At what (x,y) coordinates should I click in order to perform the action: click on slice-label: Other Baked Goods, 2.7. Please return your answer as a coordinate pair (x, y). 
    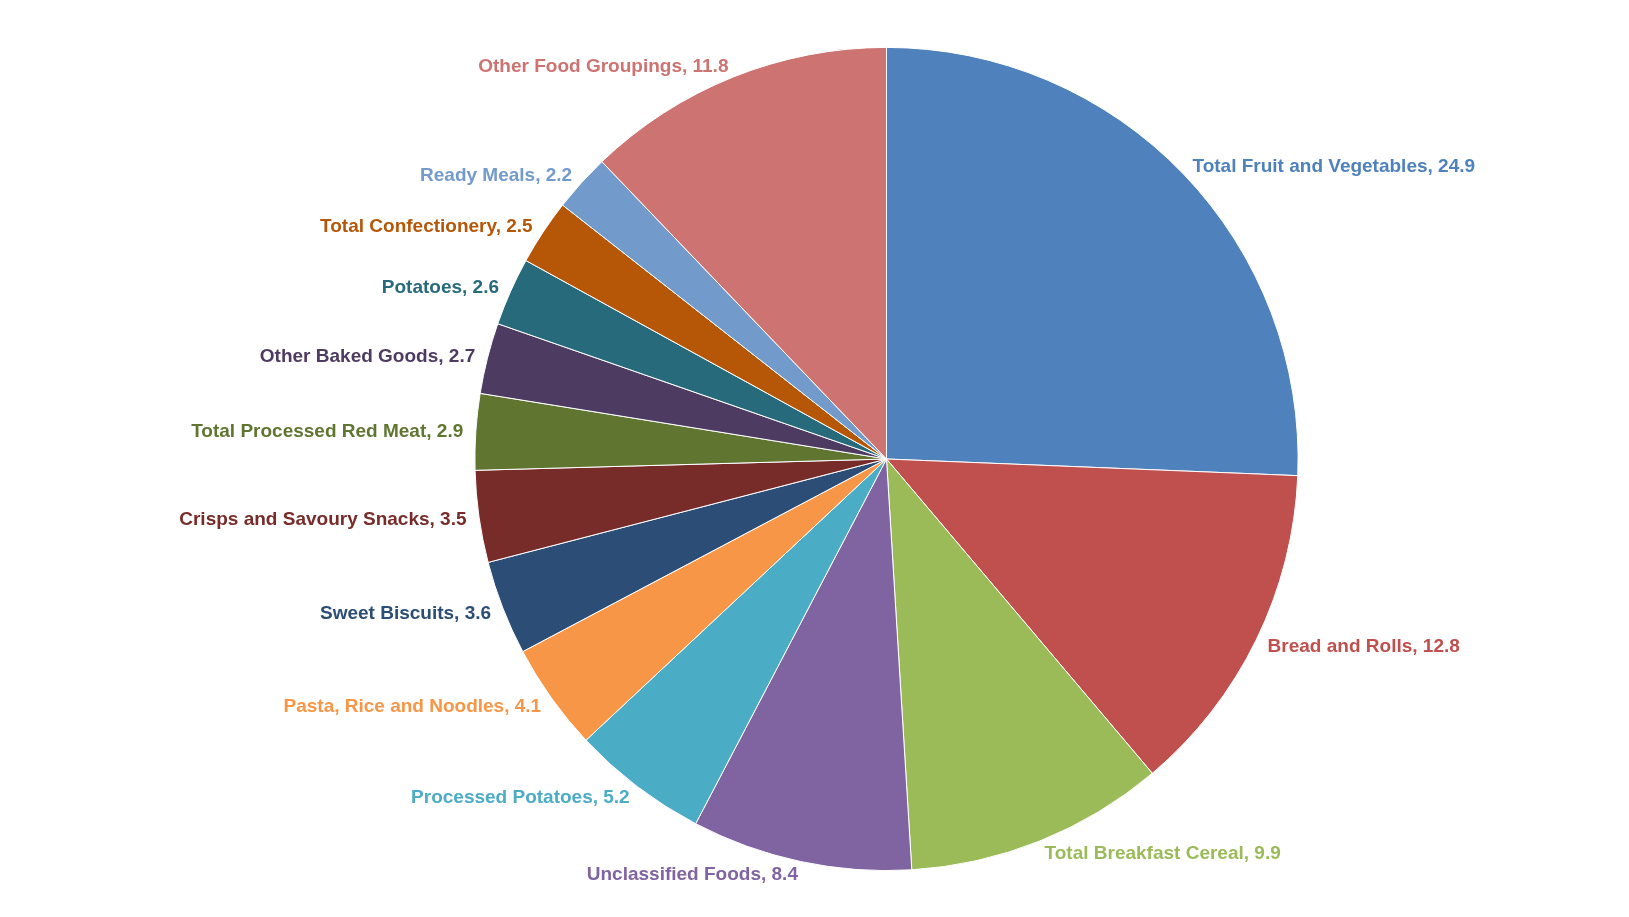
    Looking at the image, I should click on (367, 355).